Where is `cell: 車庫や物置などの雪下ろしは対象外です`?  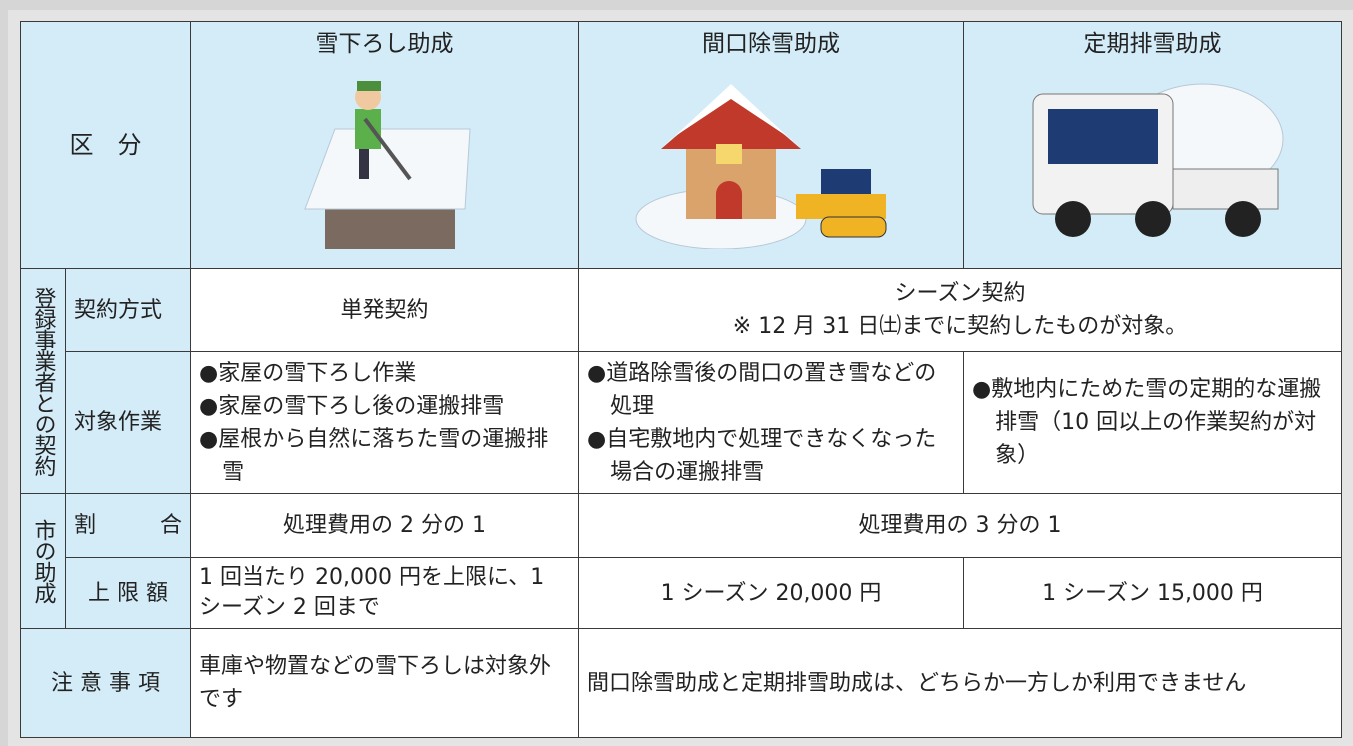
cell: 車庫や物置などの雪下ろしは対象外です is located at coordinates (384, 683).